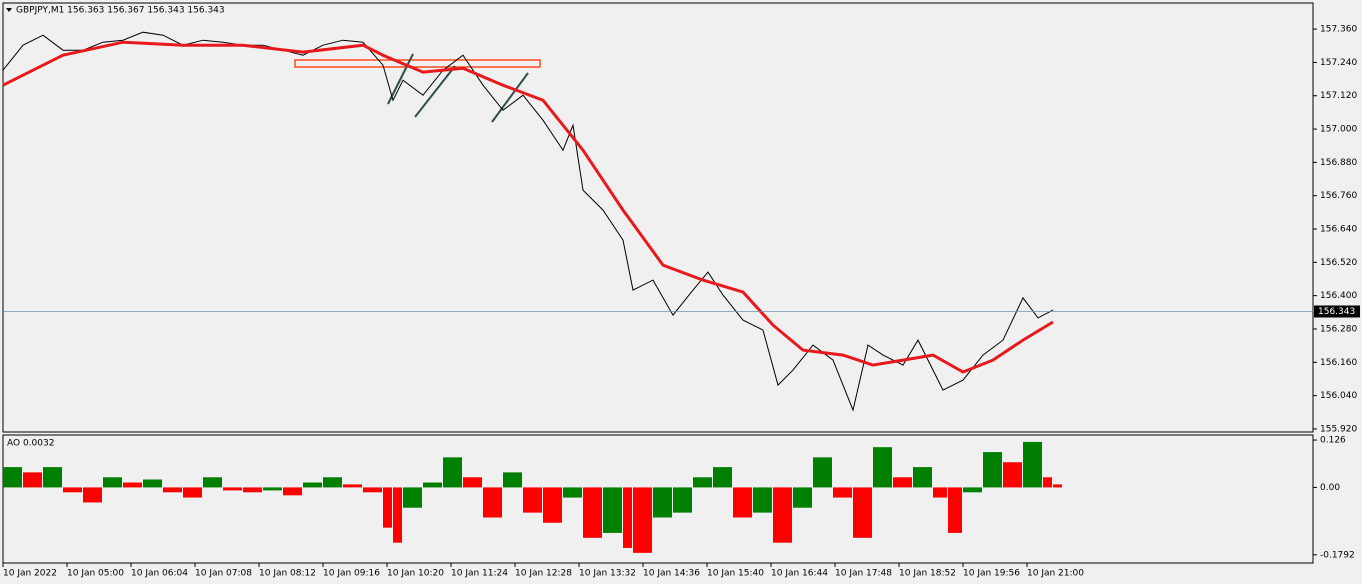 Image resolution: width=1362 pixels, height=584 pixels. Describe the element at coordinates (1338, 296) in the screenshot. I see `y-tick-label: 156.400` at that location.